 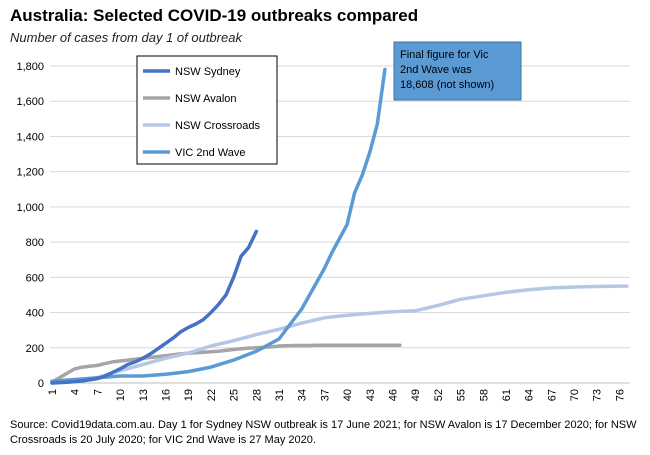 I want to click on x-tick-label: 22, so click(x=212, y=395).